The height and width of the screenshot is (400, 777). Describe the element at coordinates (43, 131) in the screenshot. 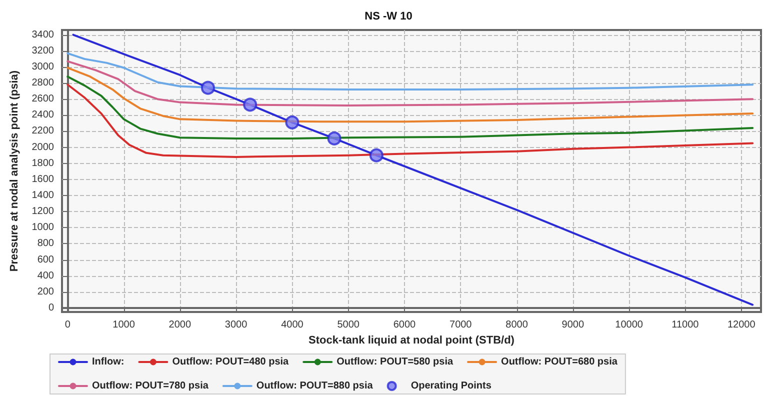

I see `y-tick-label: 2200` at that location.